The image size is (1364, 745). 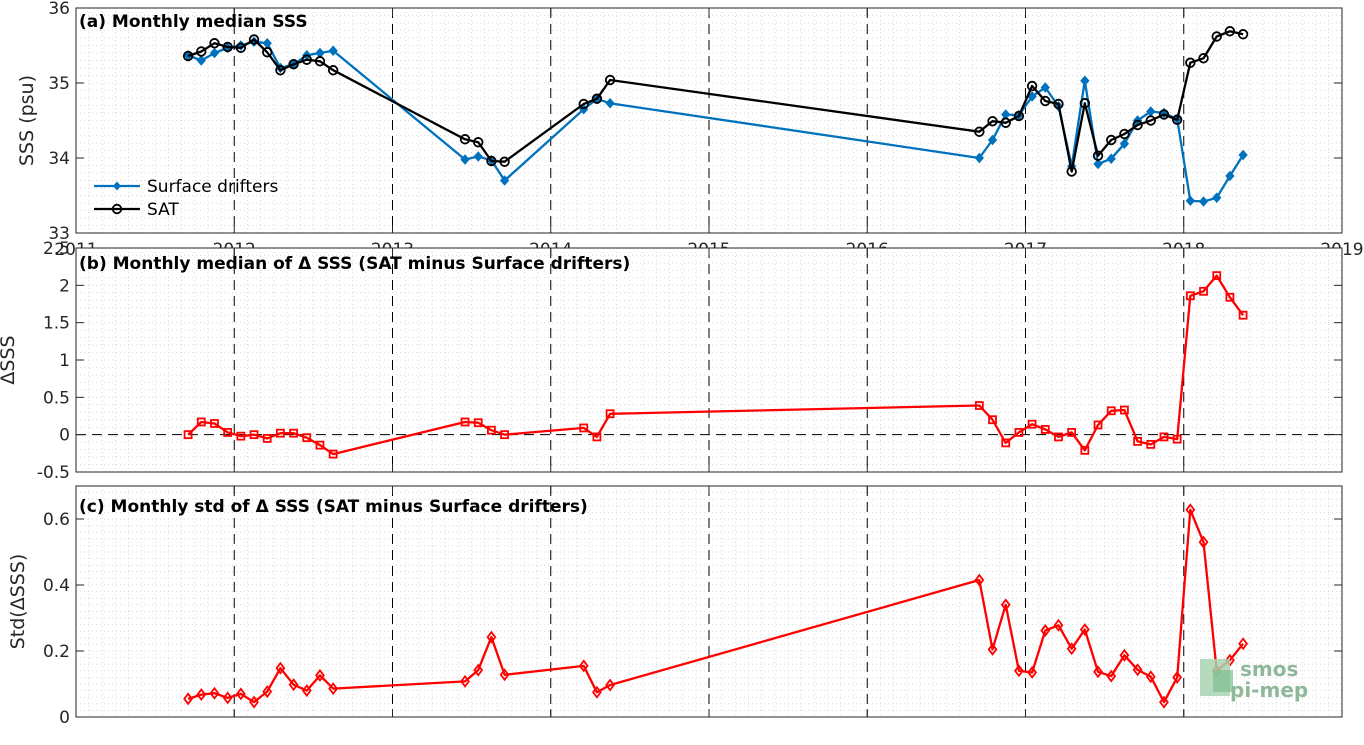 I want to click on smos-pi-mep-logo: smos pi-mep, so click(x=1254, y=679).